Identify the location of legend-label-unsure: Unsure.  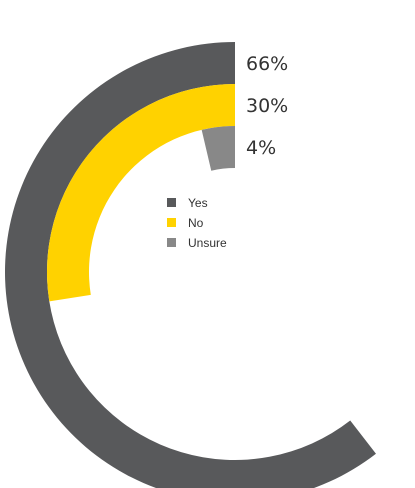
(207, 243).